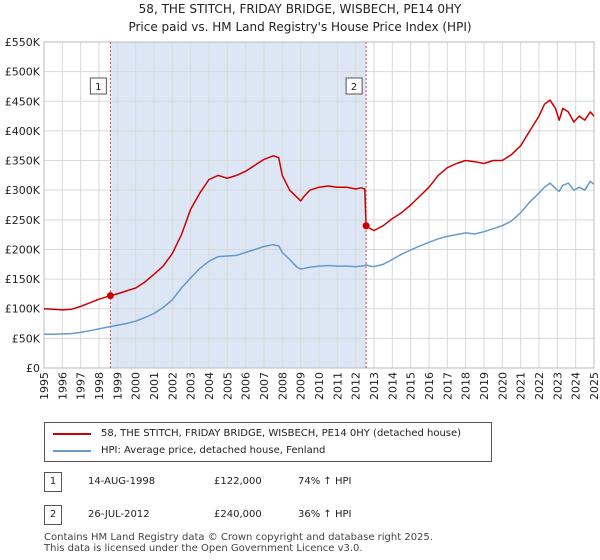 The width and height of the screenshot is (600, 560). What do you see at coordinates (23, 101) in the screenshot?
I see `y-tick-label: £450K` at bounding box center [23, 101].